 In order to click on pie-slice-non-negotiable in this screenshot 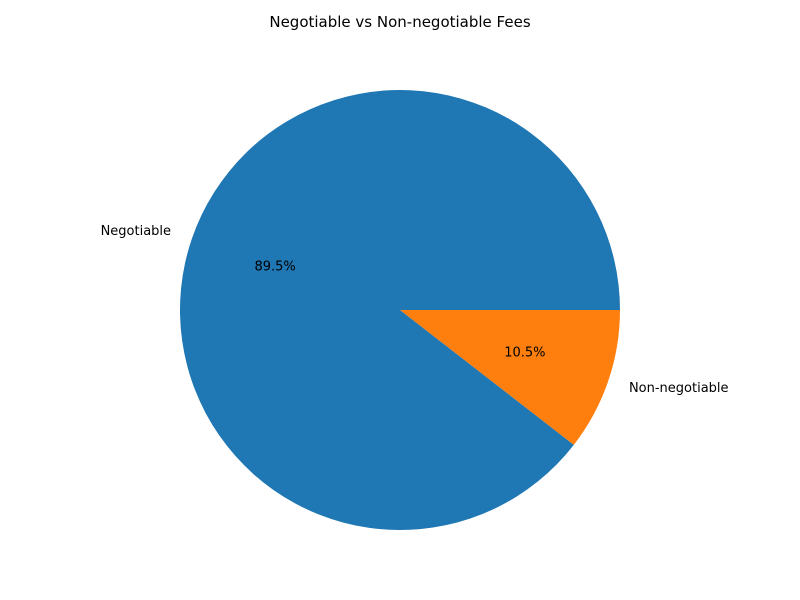, I will do `click(510, 377)`.